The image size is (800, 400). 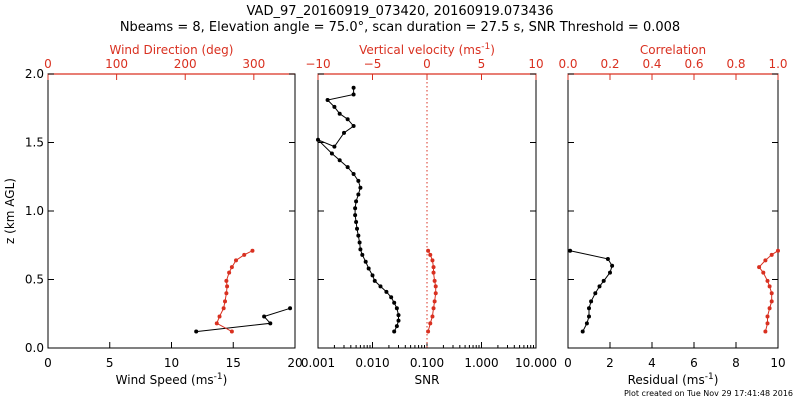 I want to click on residual-top-tick-label: 0.6, so click(x=693, y=64).